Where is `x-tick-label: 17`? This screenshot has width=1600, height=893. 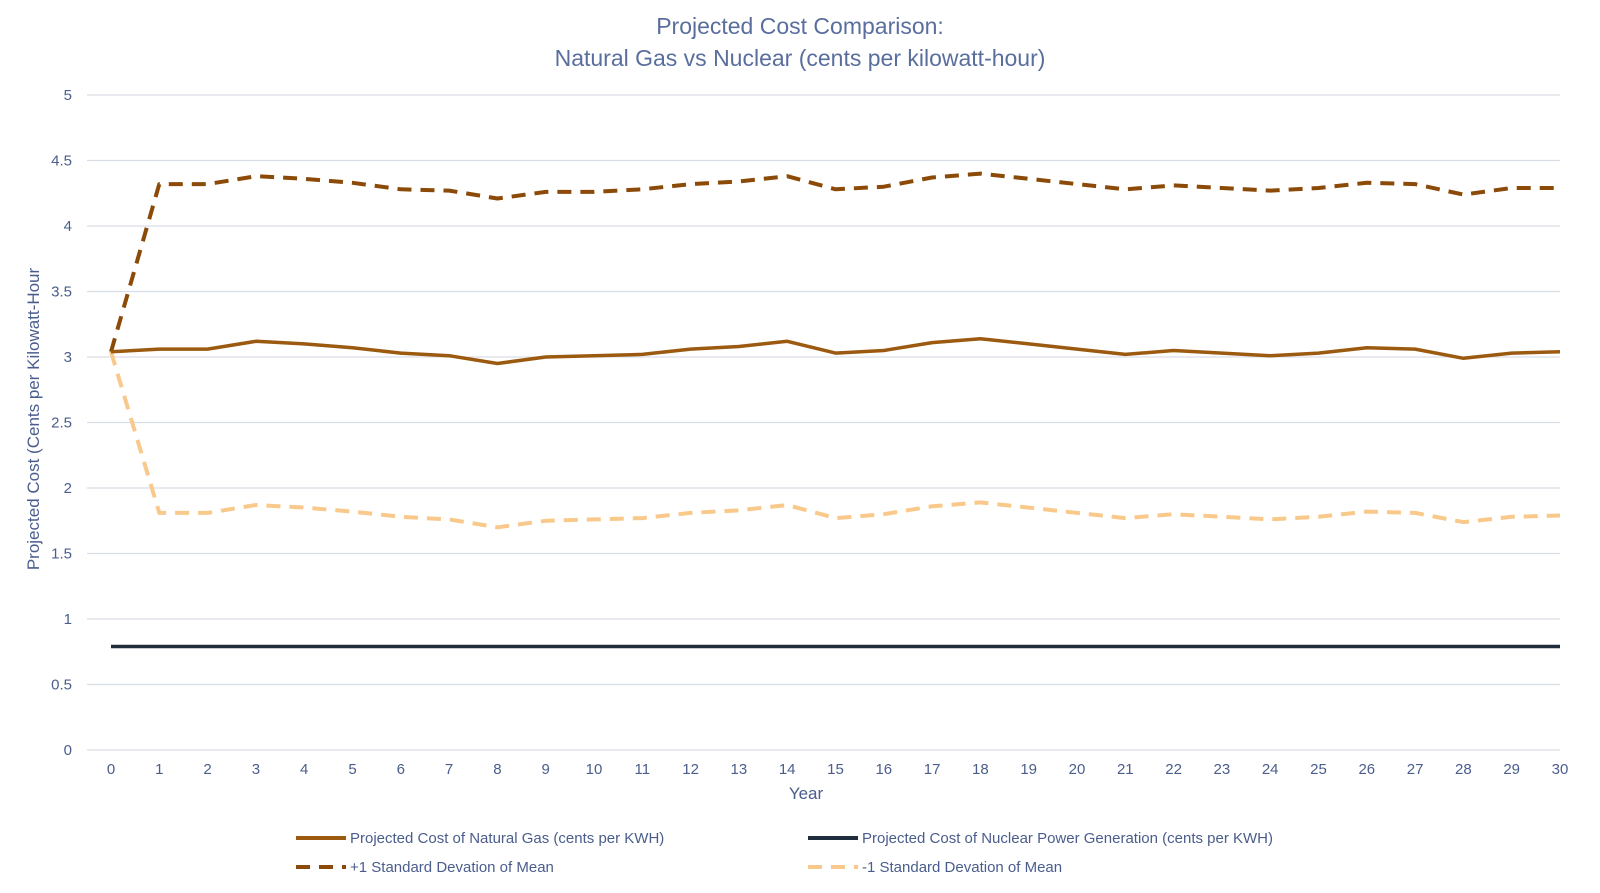 x-tick-label: 17 is located at coordinates (932, 769).